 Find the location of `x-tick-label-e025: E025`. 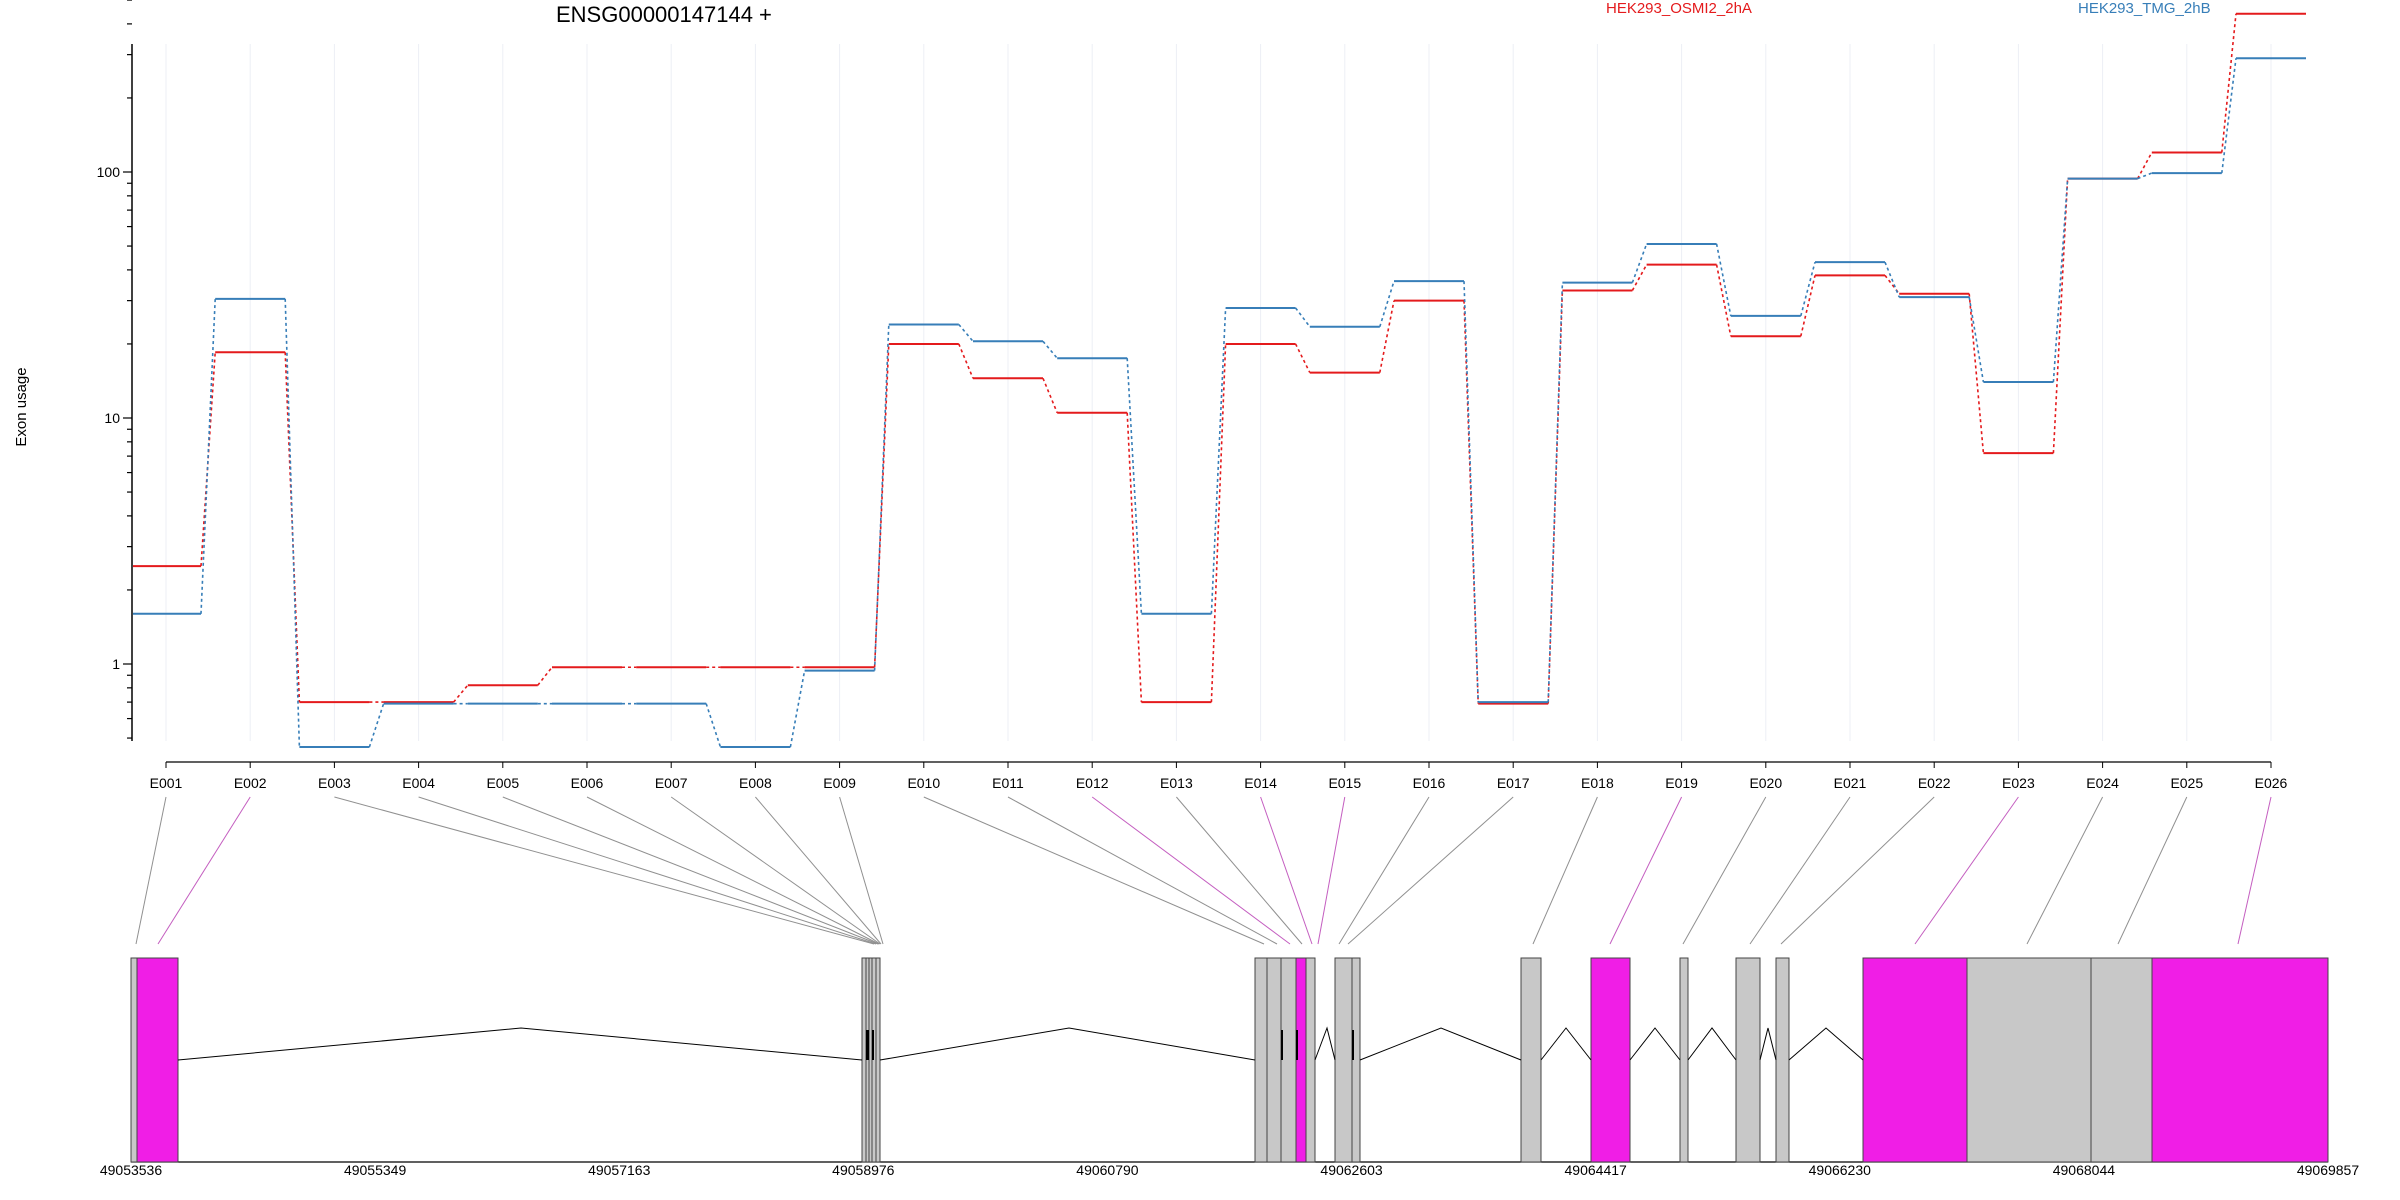

x-tick-label-e025: E025 is located at coordinates (2186, 783).